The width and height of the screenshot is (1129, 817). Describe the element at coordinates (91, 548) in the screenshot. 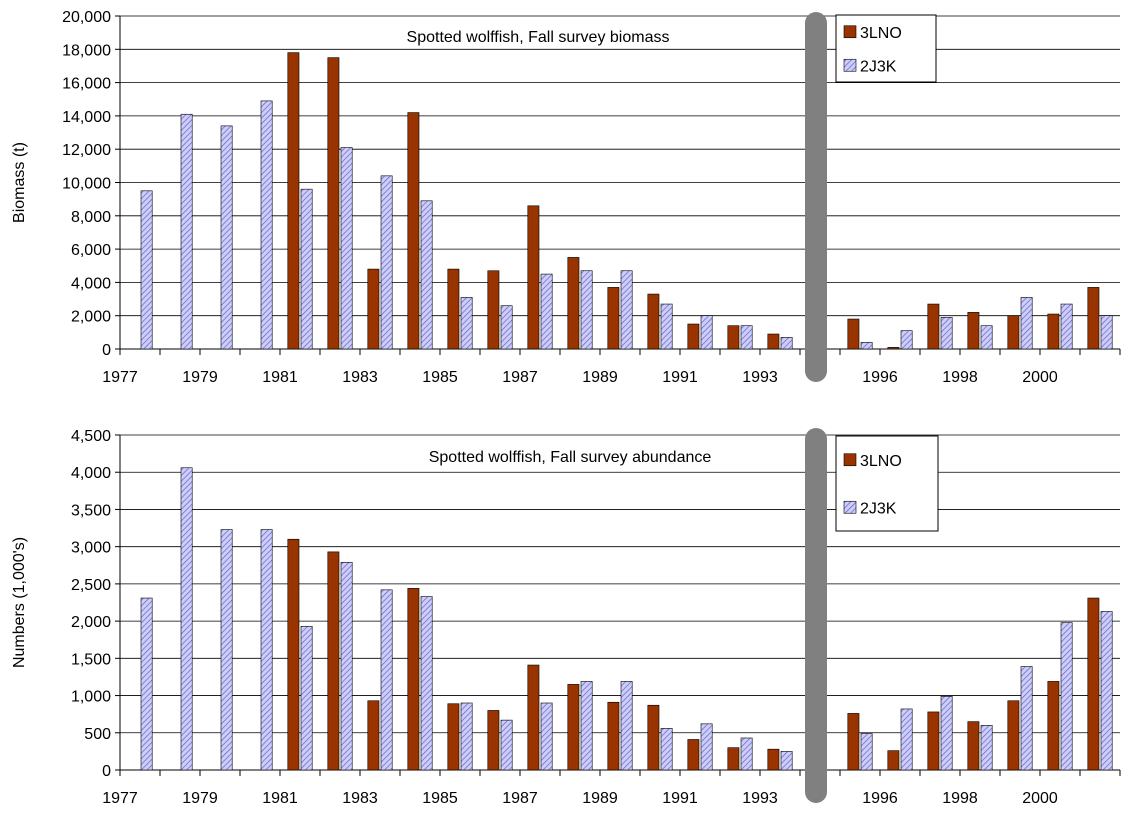

I see `y-tick-label: 3,000` at that location.